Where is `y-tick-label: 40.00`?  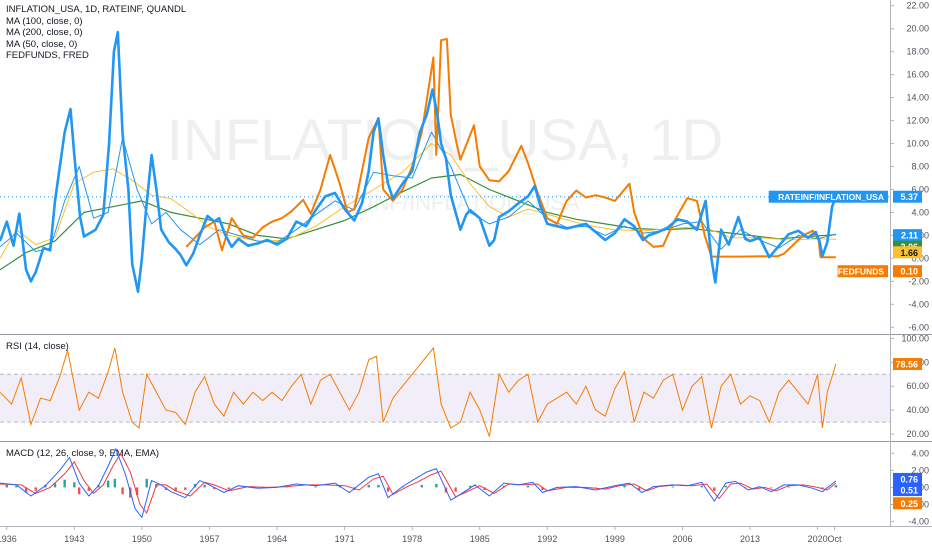 y-tick-label: 40.00 is located at coordinates (917, 410).